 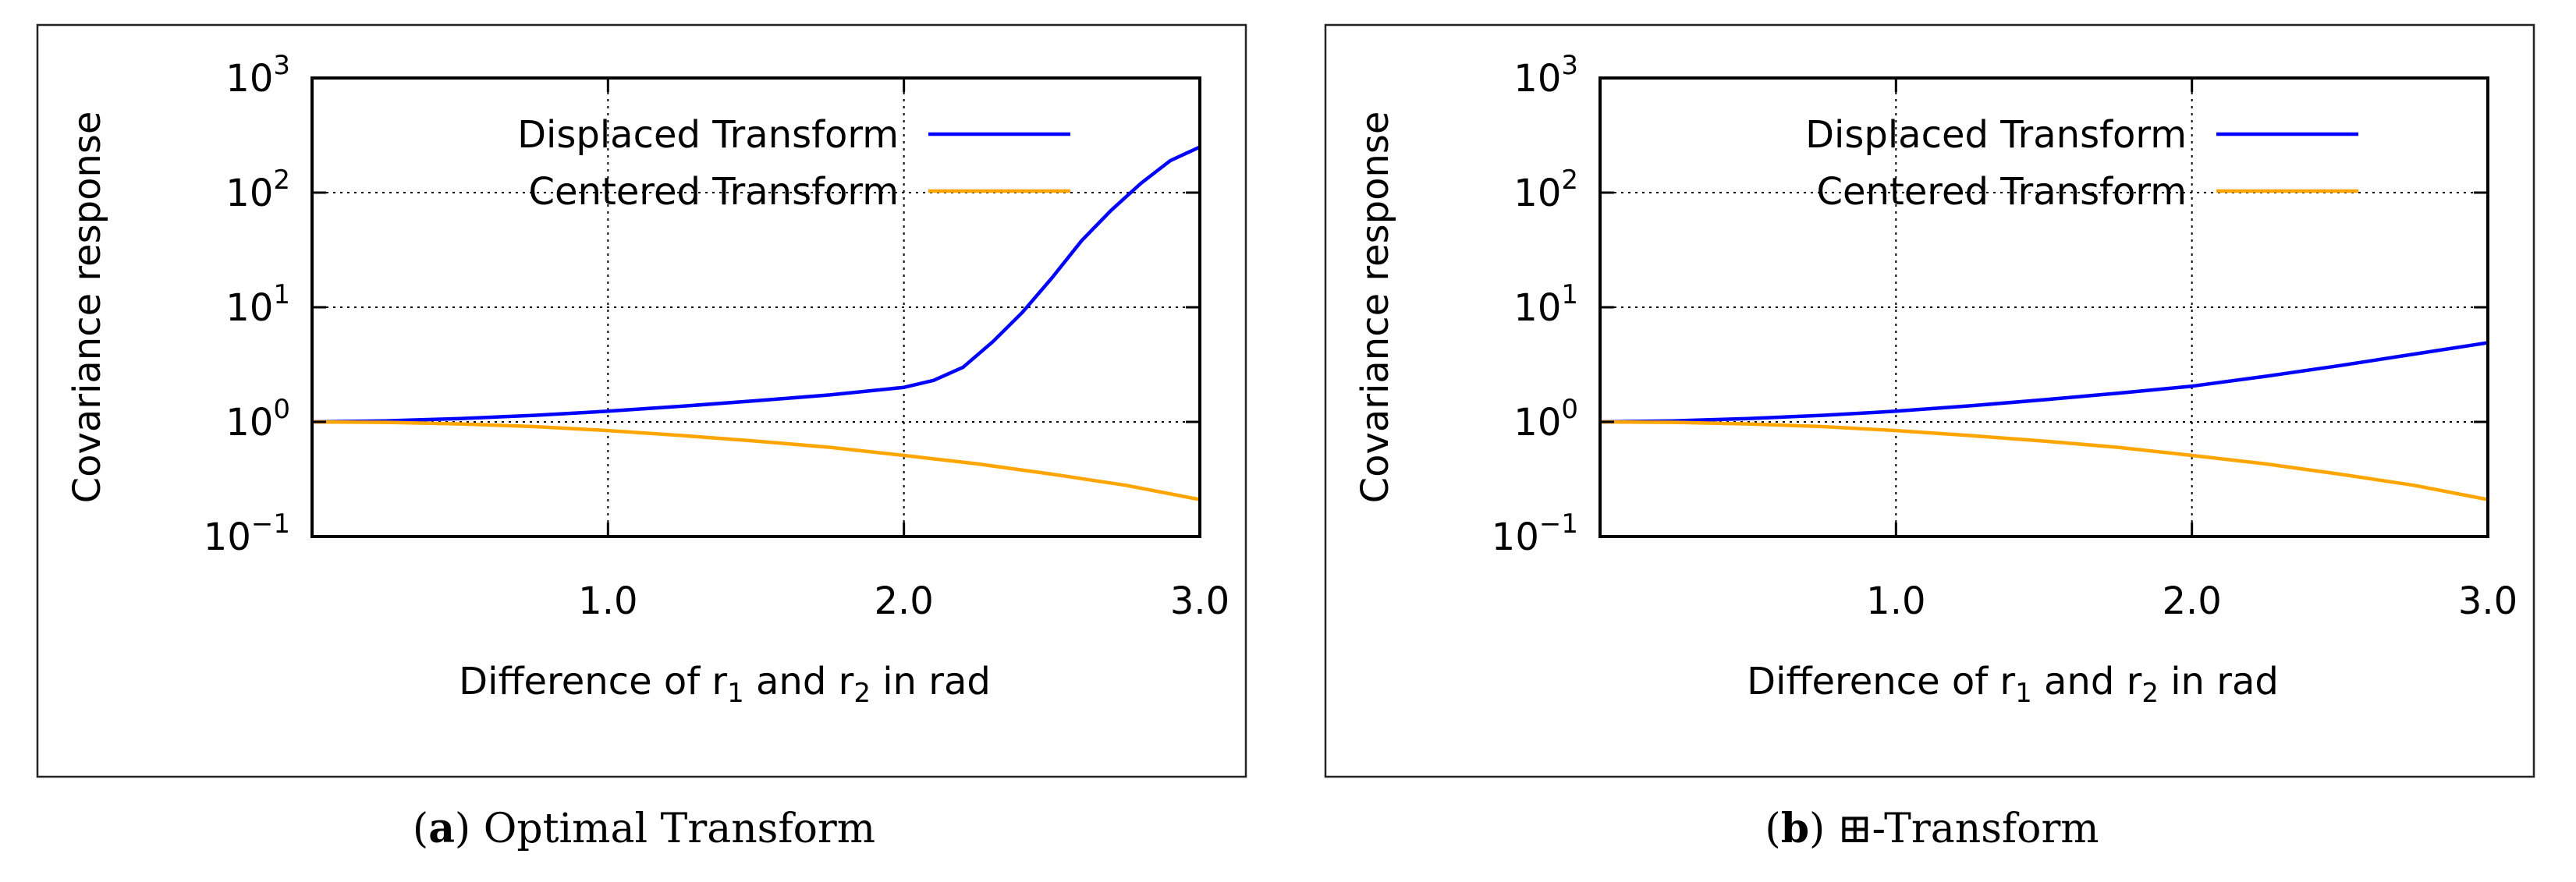 I want to click on caption-a-label: a, so click(x=441, y=829).